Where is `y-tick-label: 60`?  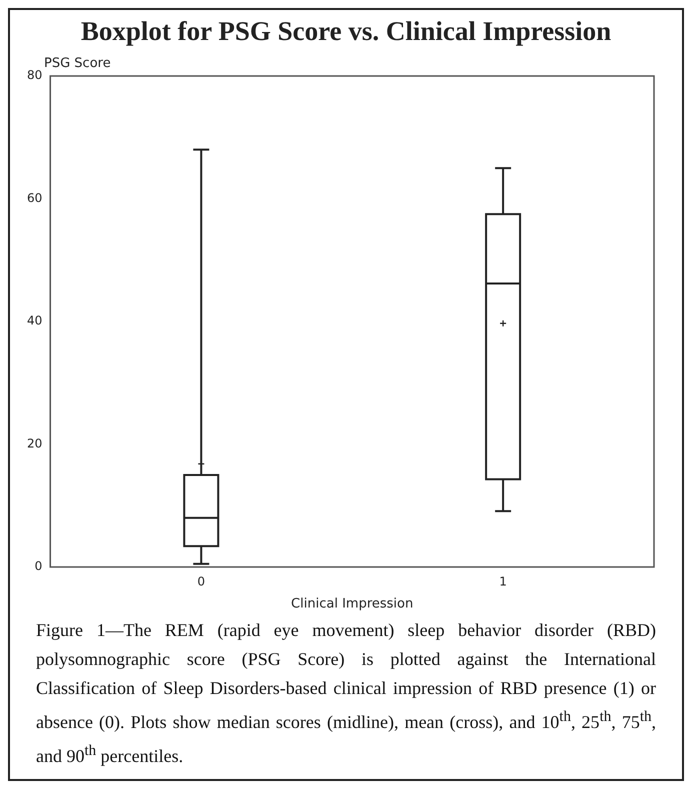
y-tick-label: 60 is located at coordinates (34, 197).